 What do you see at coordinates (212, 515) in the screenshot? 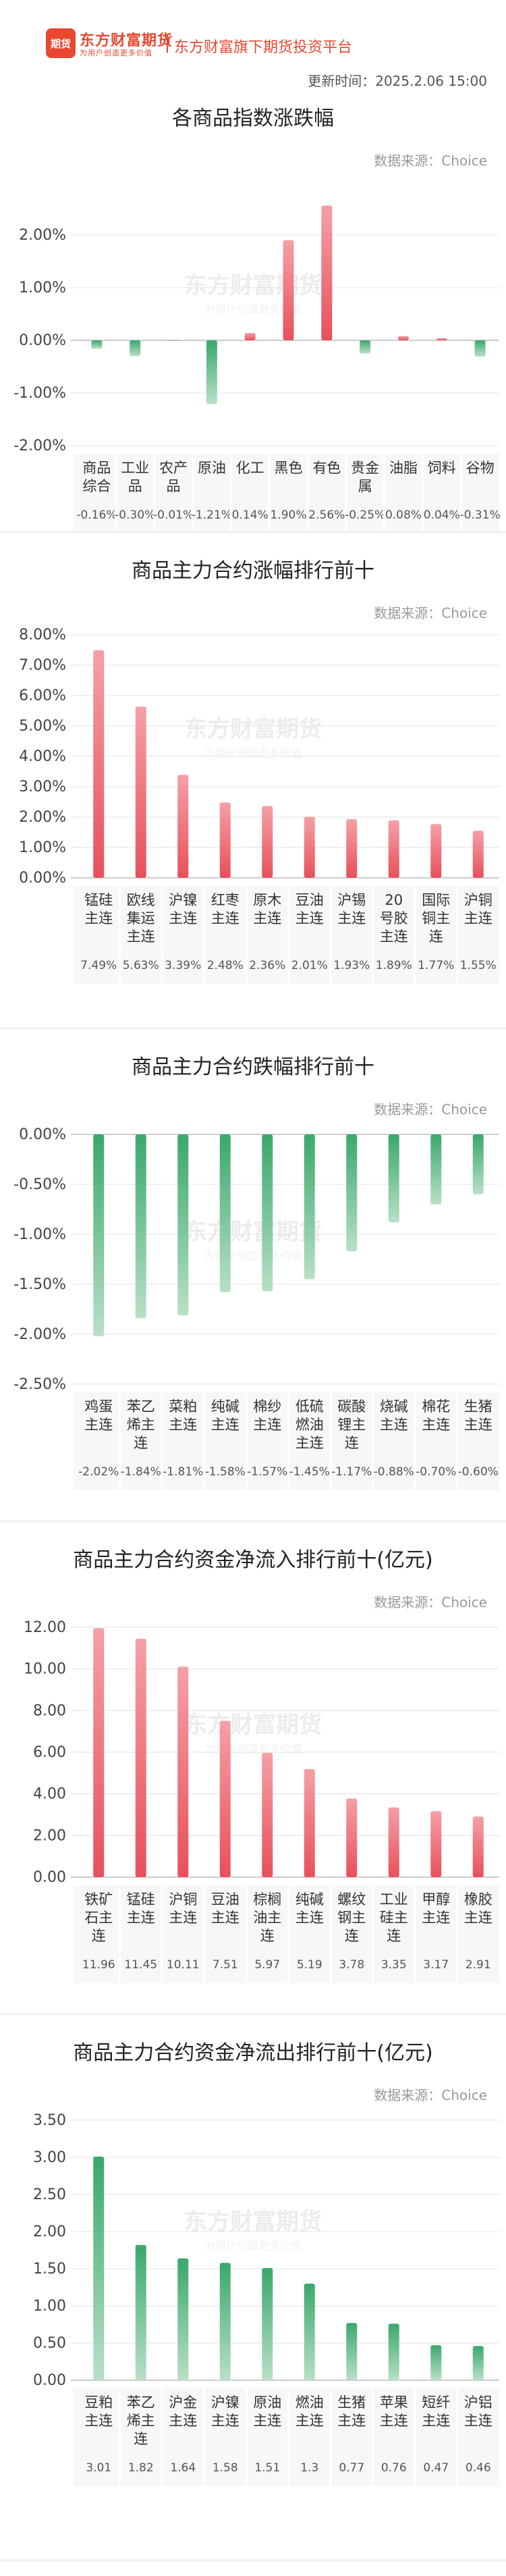
I see `value-label: -1.21%` at bounding box center [212, 515].